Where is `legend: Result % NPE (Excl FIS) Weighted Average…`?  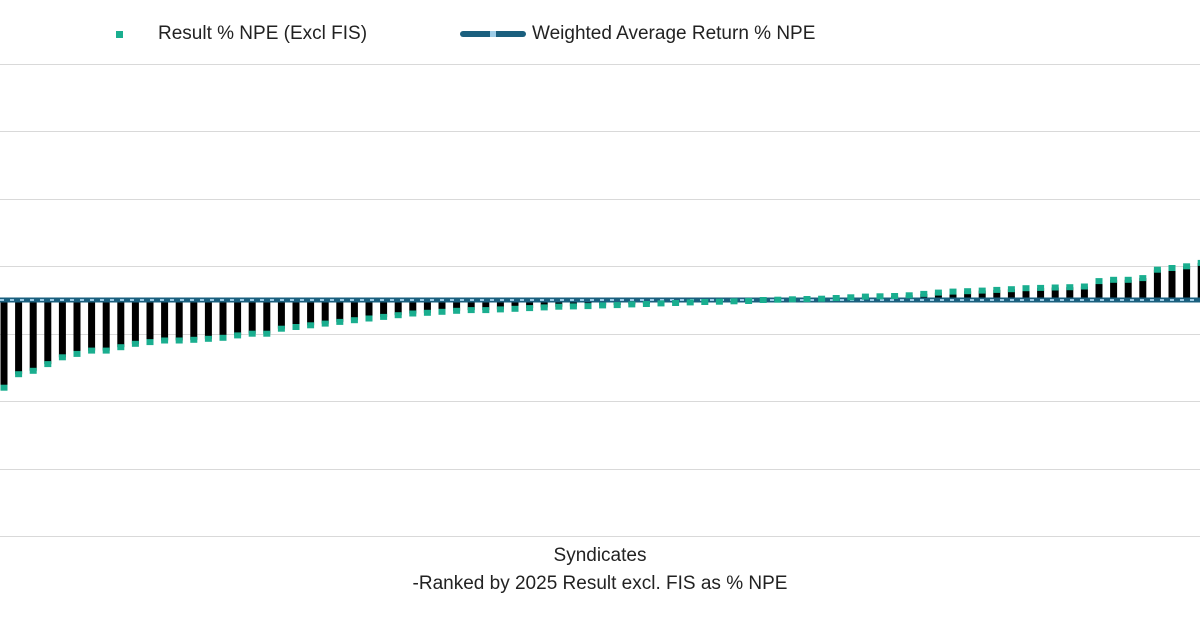
legend: Result % NPE (Excl FIS) Weighted Average… is located at coordinates (600, 34).